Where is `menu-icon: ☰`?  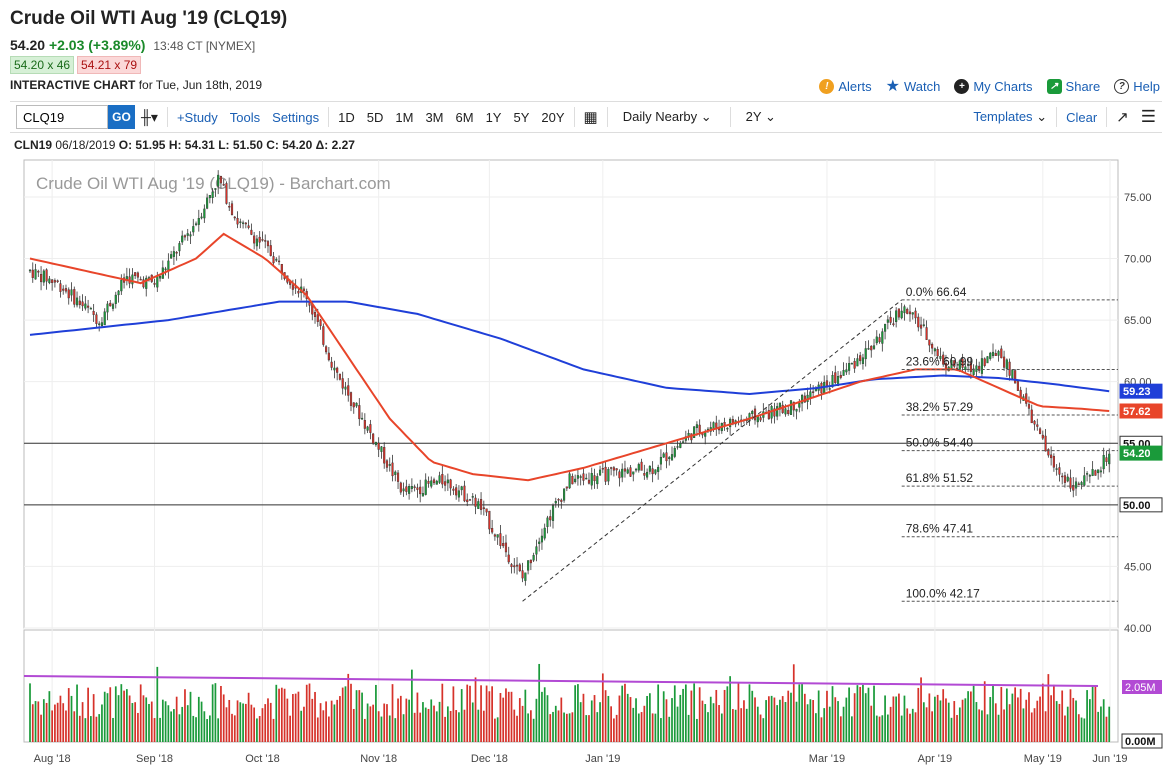 menu-icon: ☰ is located at coordinates (1148, 116).